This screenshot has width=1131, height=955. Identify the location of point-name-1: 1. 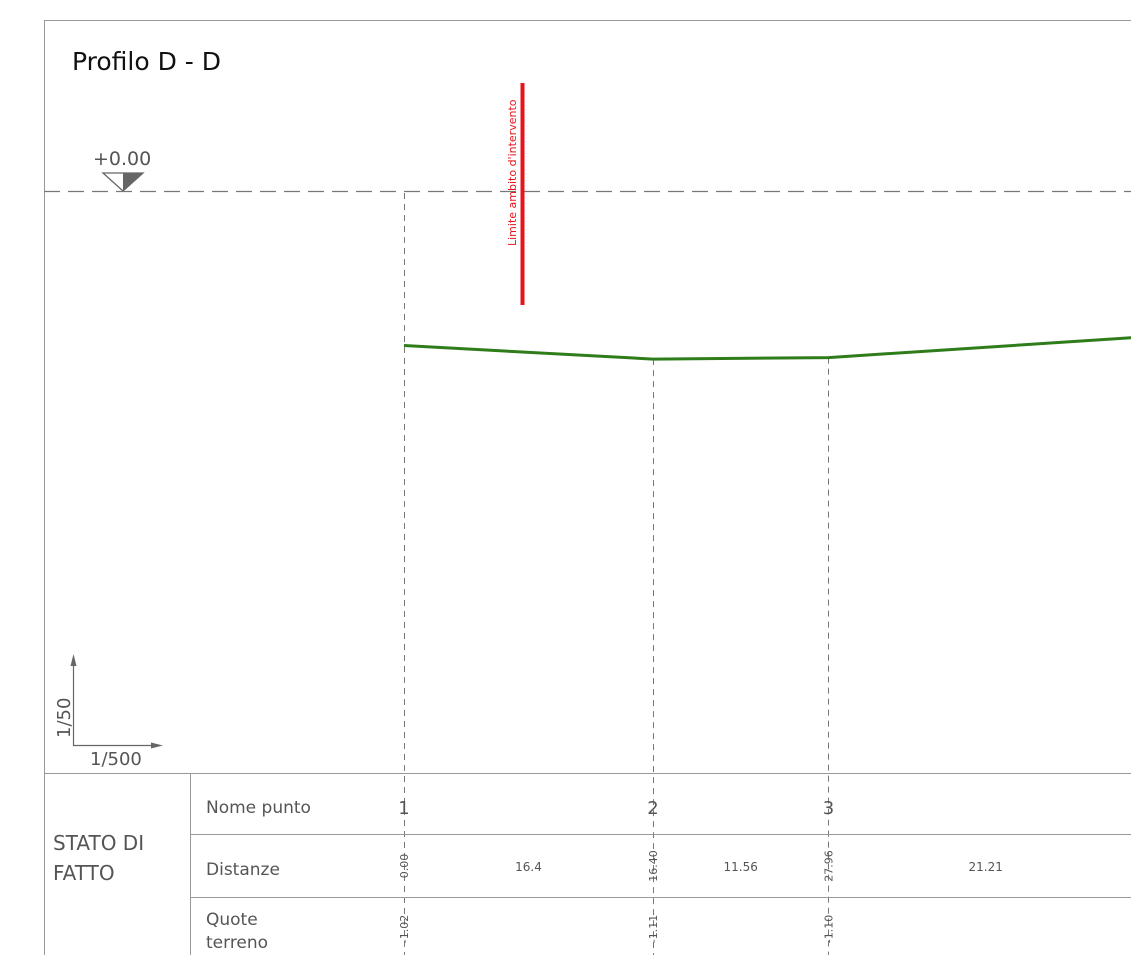
(403, 808).